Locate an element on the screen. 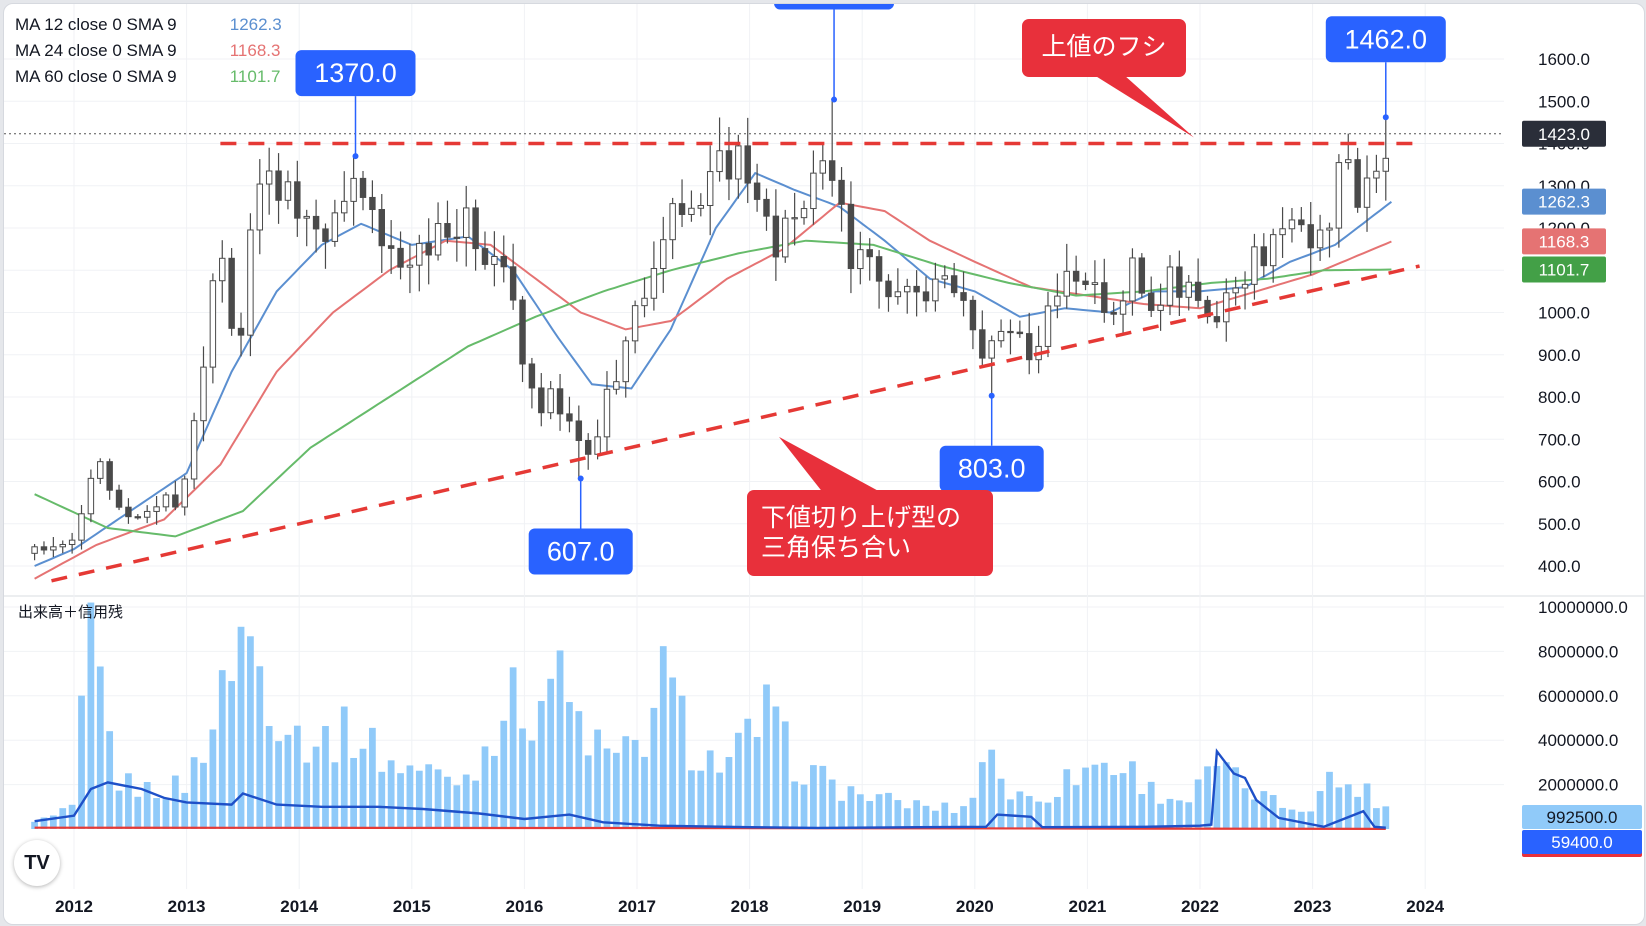 This screenshot has width=1646, height=926. price-callout-text: 803.0 is located at coordinates (992, 469).